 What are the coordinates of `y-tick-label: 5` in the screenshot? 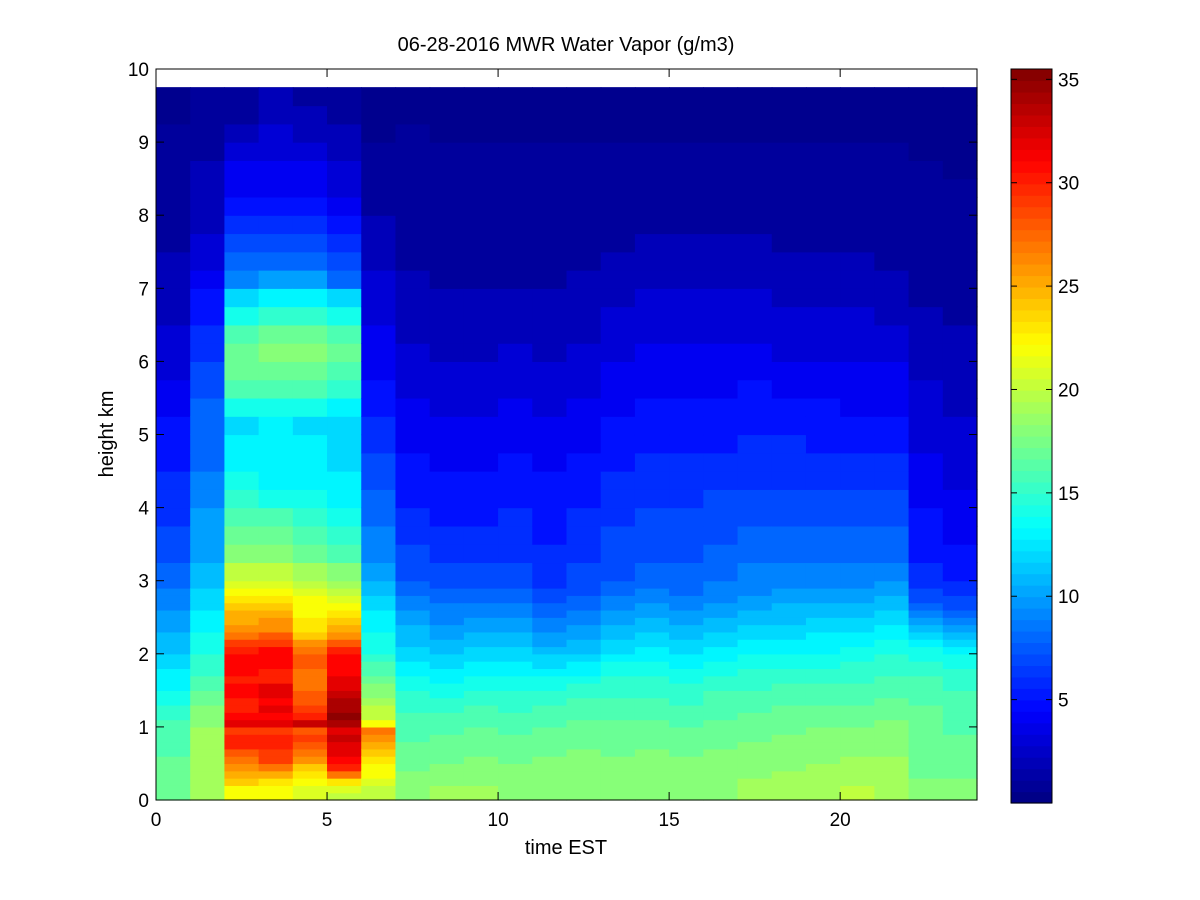 It's located at (143, 436).